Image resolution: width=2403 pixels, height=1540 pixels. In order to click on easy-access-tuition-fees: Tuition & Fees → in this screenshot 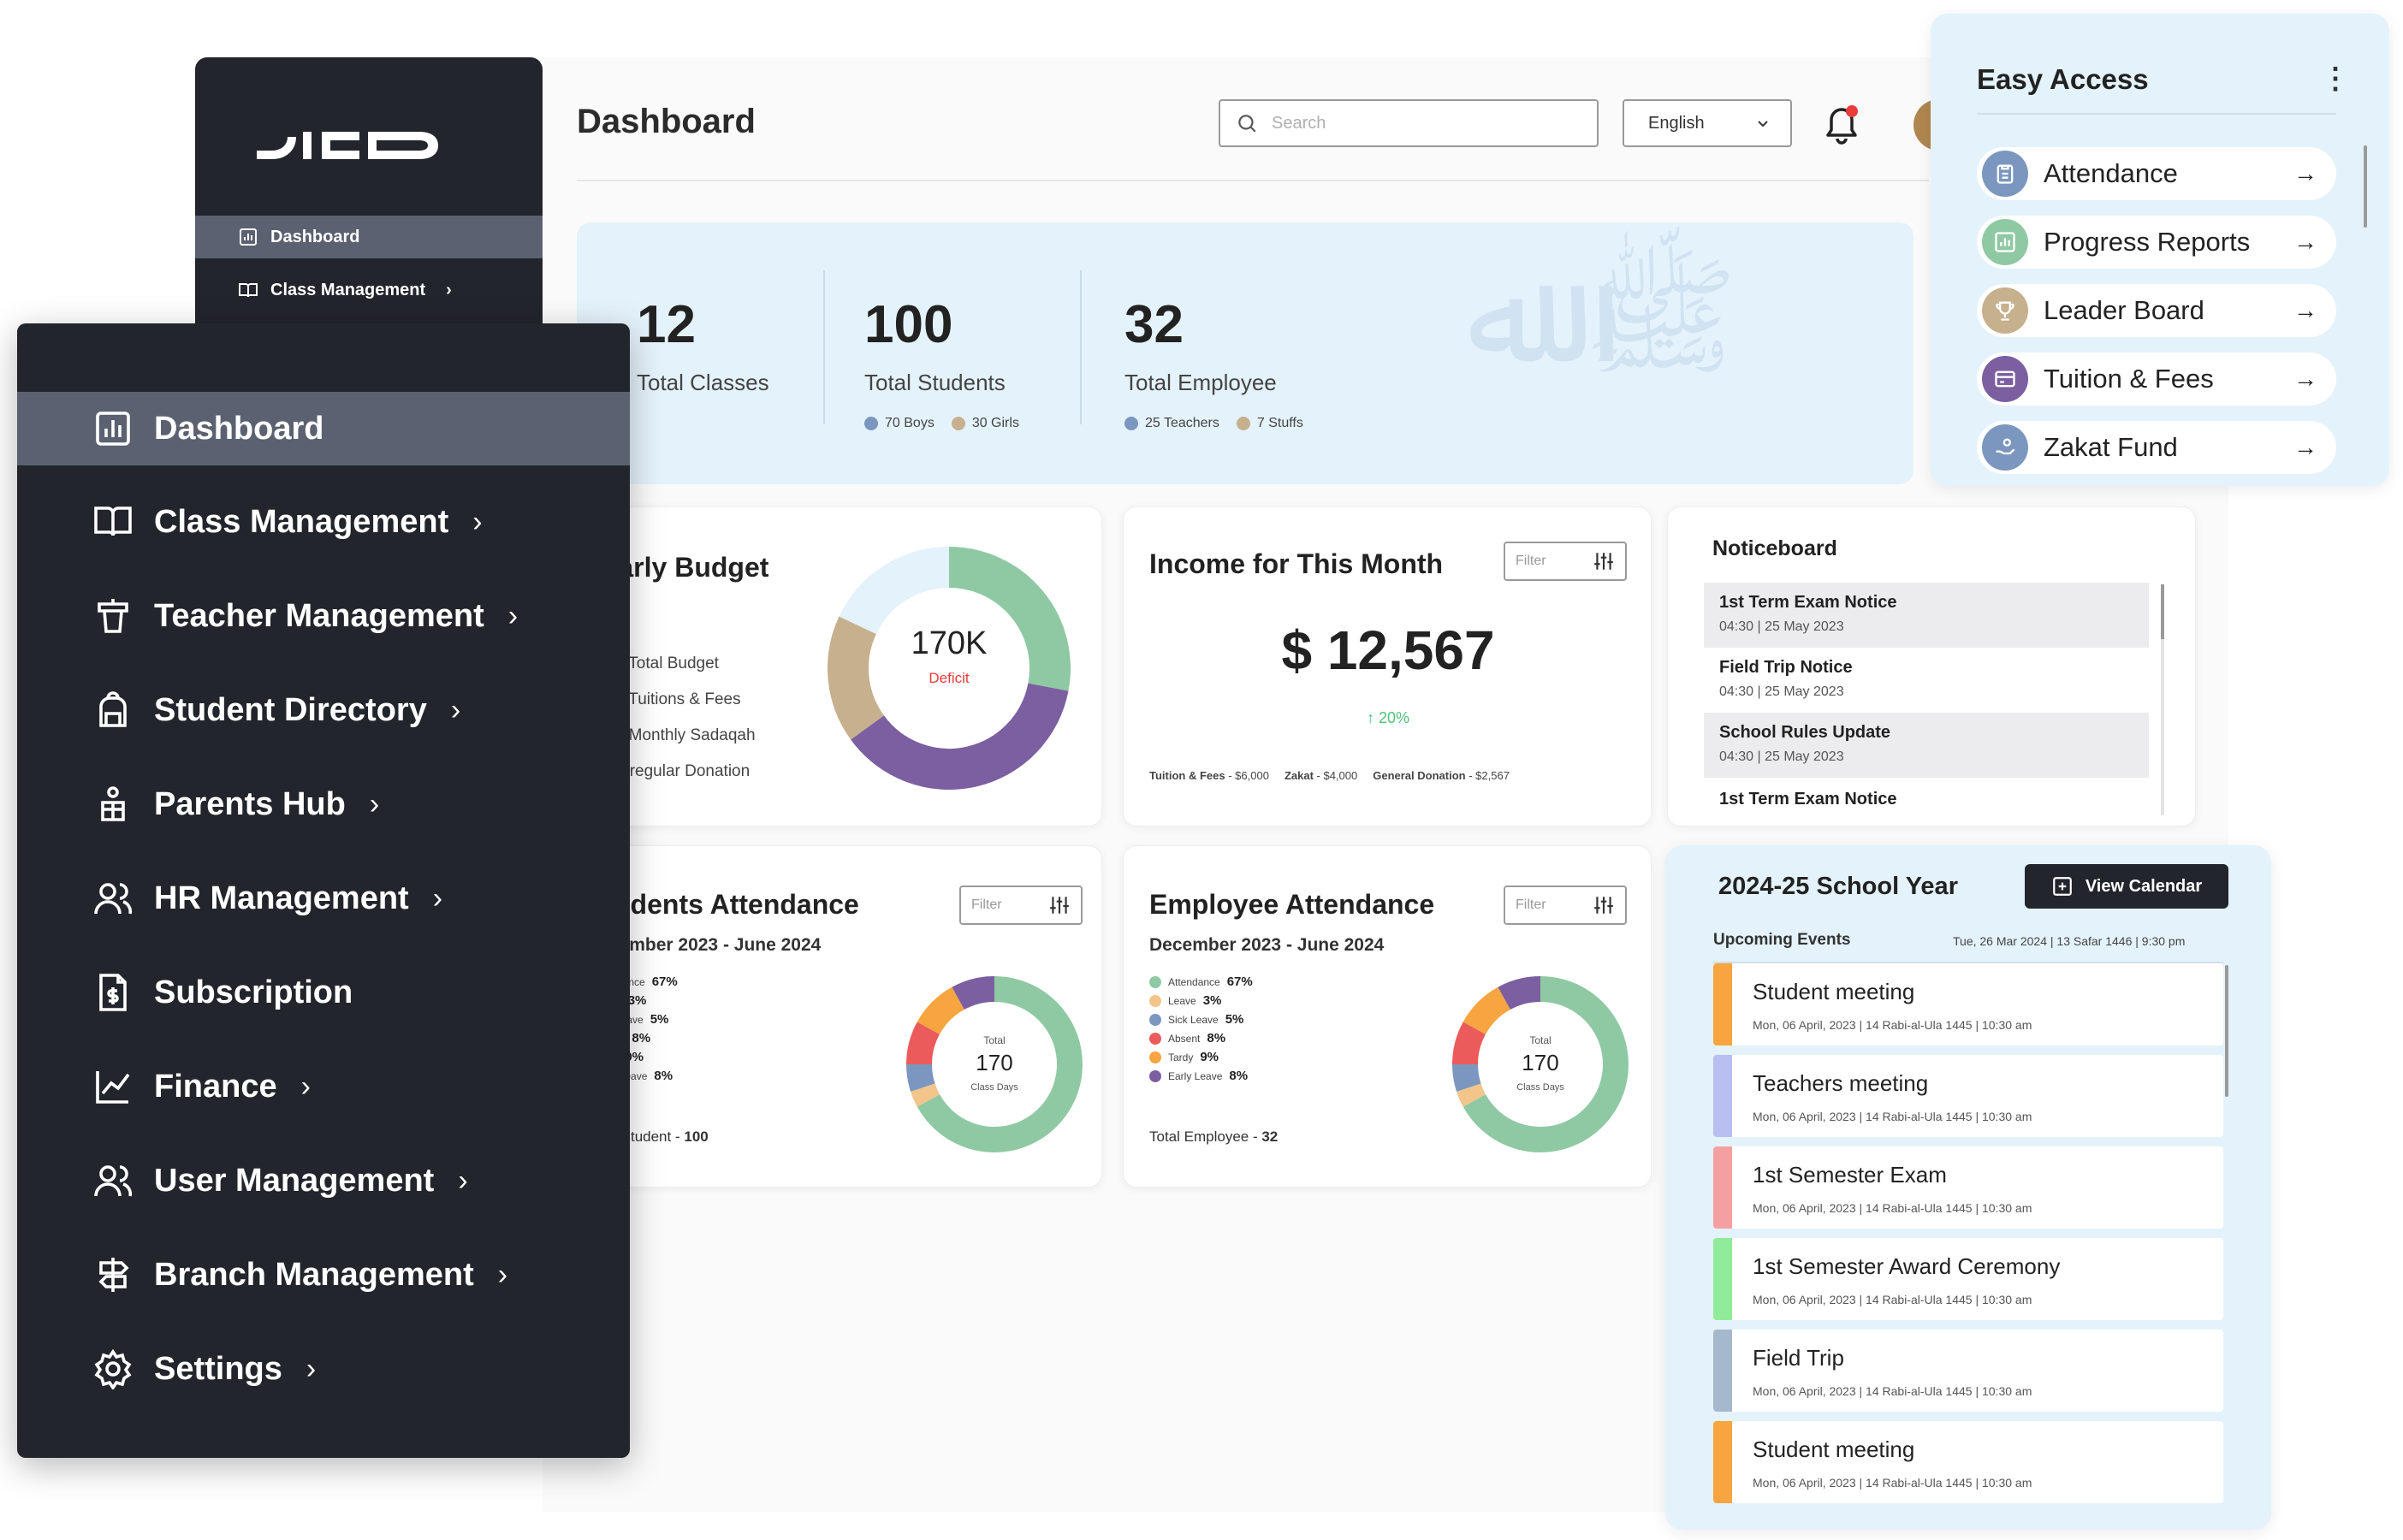, I will do `click(2156, 379)`.